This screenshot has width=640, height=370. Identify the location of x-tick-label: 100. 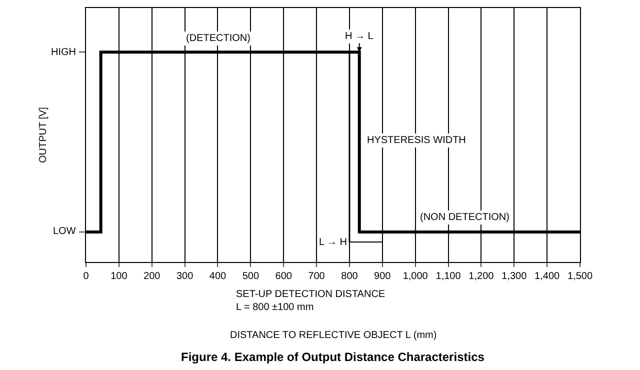
(119, 276).